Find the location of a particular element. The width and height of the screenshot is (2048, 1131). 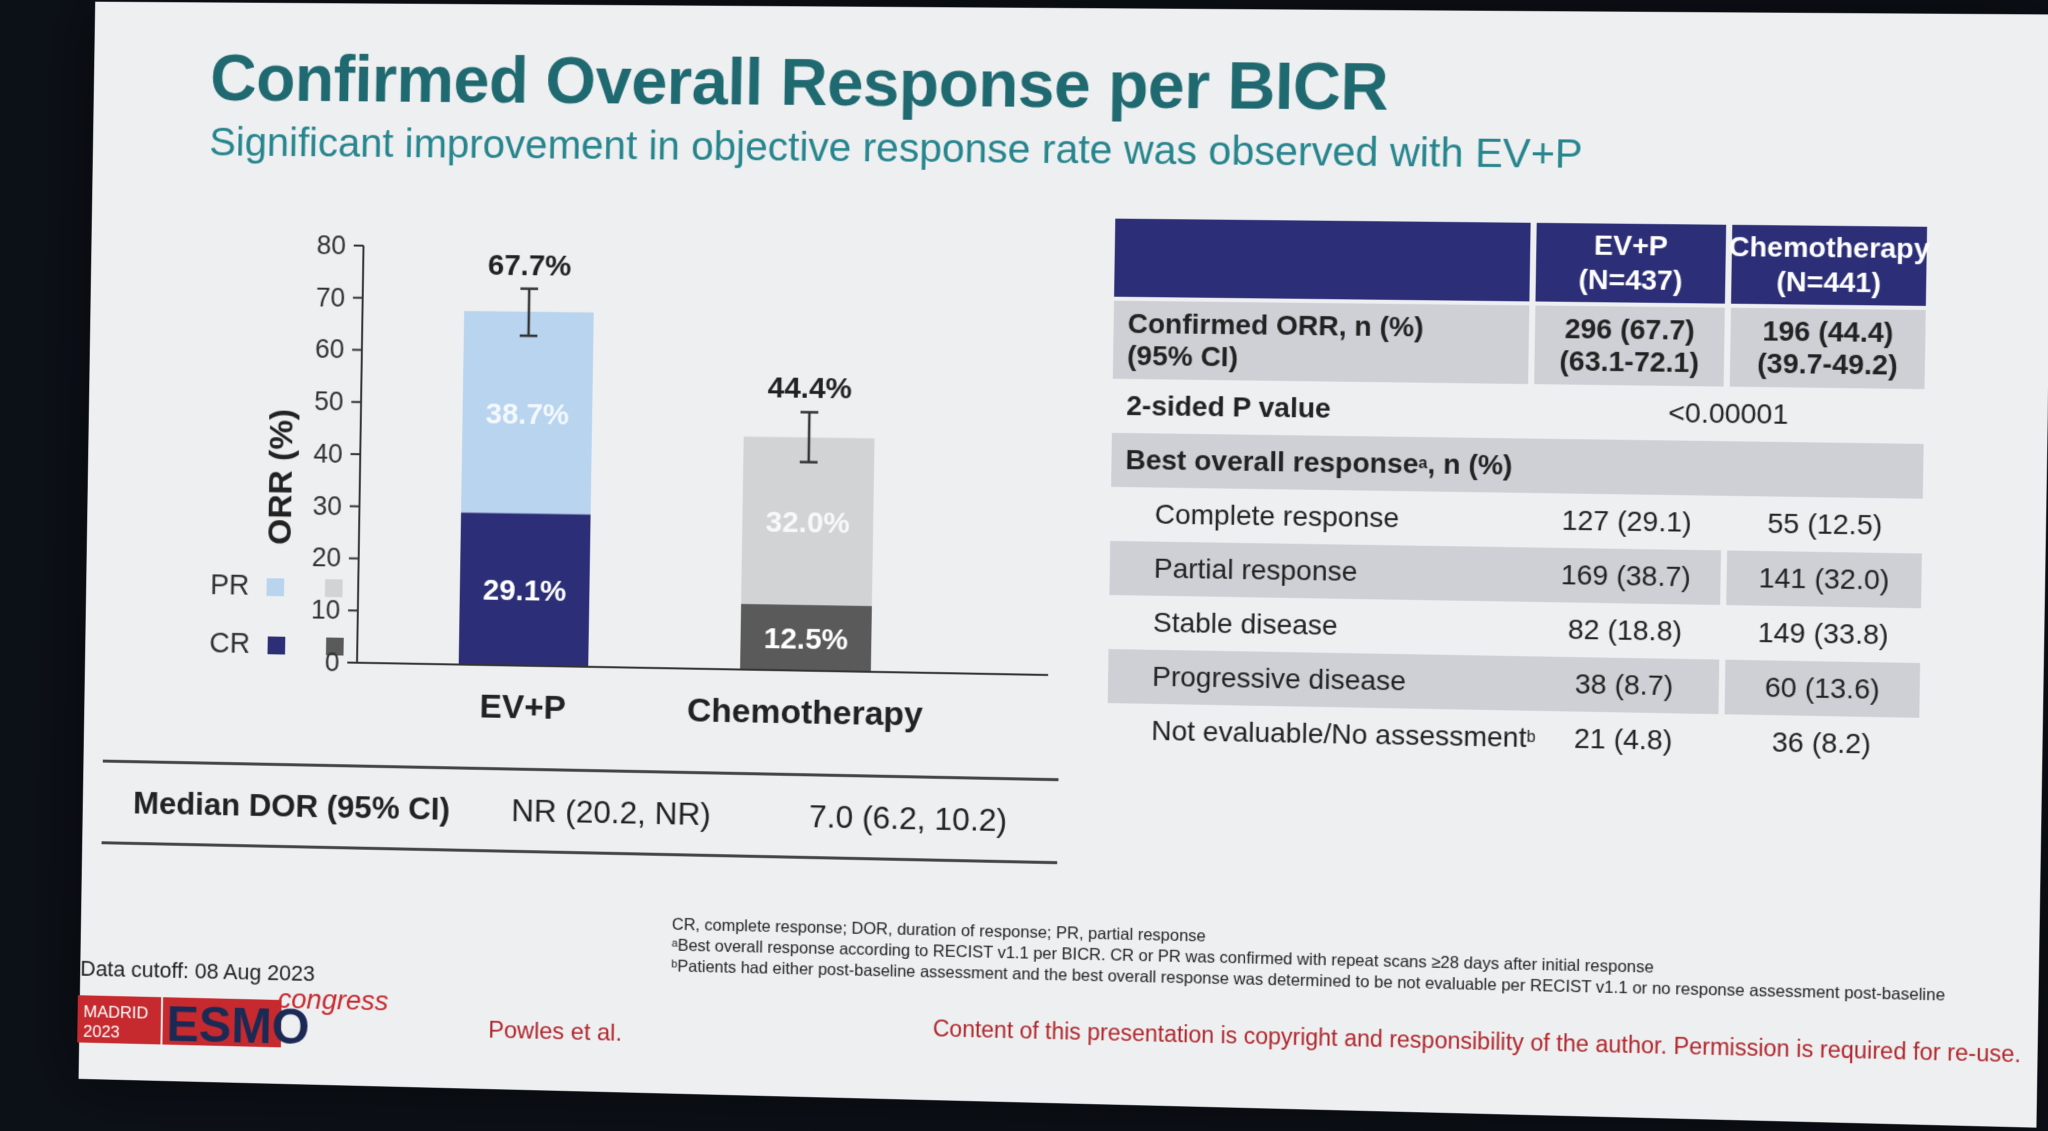

table-header: EV+P (N=437) Chemotherapy (N=441) is located at coordinates (1546, 262).